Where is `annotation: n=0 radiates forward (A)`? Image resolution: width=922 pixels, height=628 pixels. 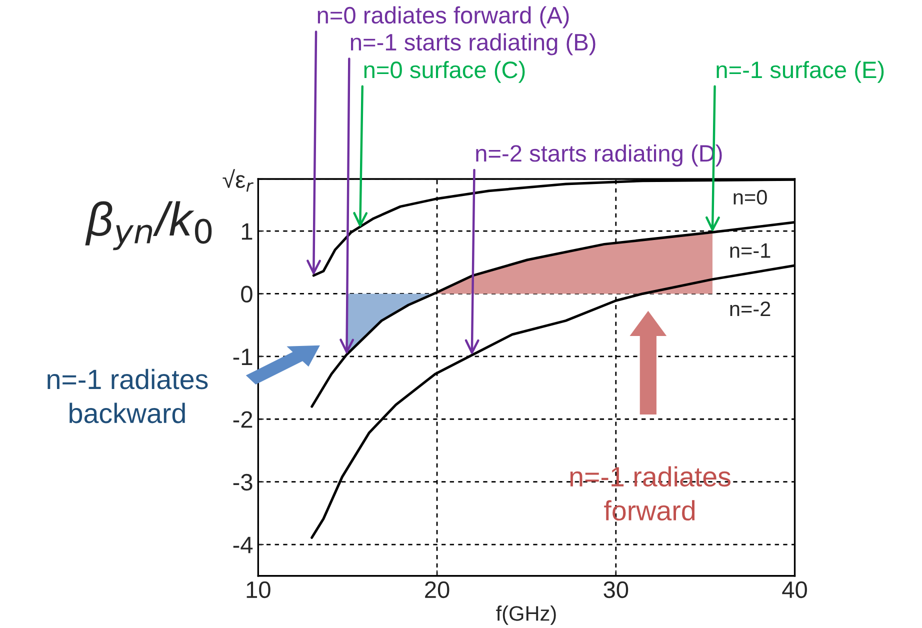 annotation: n=0 radiates forward (A) is located at coordinates (443, 17).